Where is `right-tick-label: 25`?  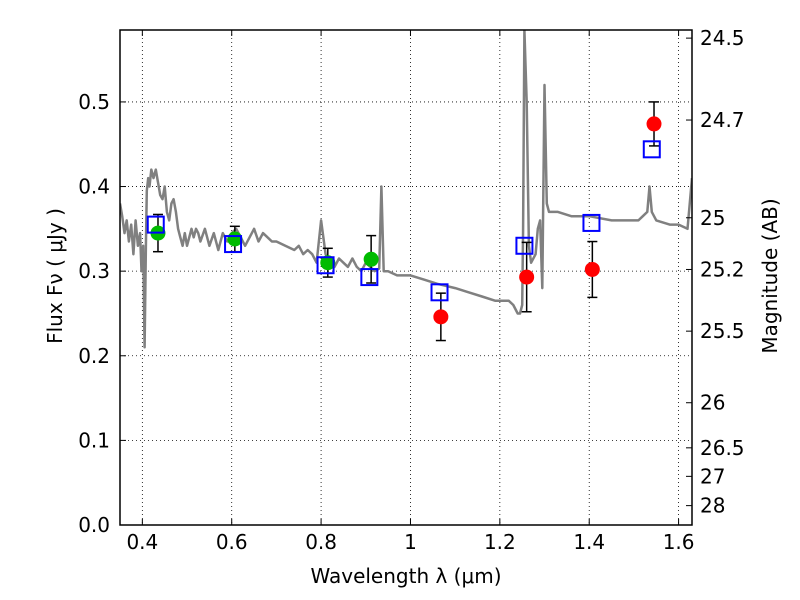 right-tick-label: 25 is located at coordinates (712, 218).